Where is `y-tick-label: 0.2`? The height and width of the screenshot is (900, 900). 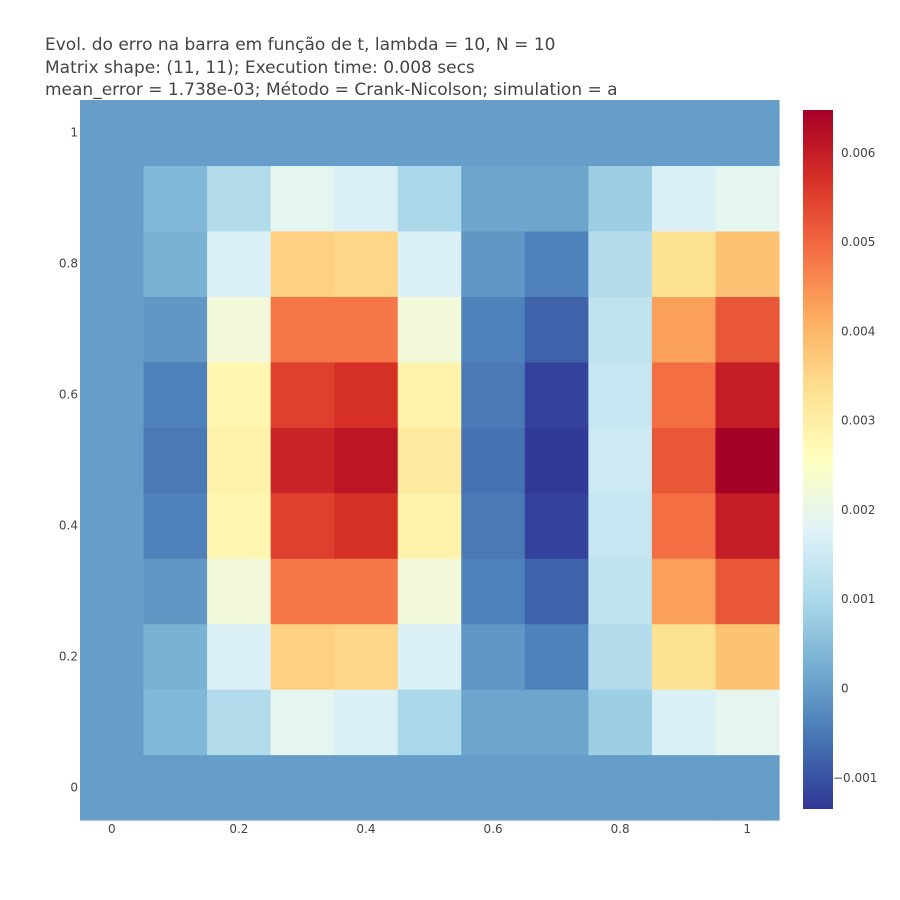
y-tick-label: 0.2 is located at coordinates (68, 656).